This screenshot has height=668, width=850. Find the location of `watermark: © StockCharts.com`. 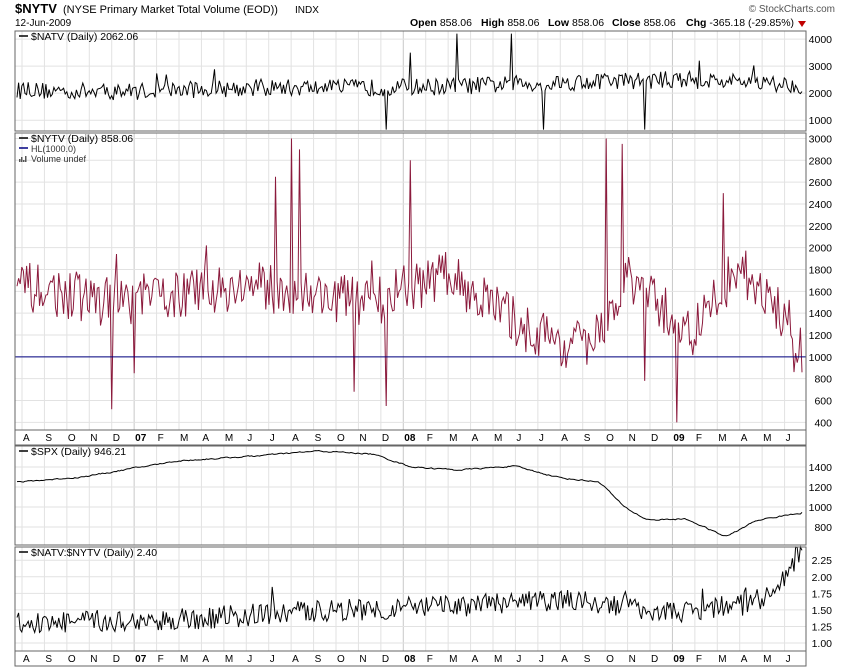

watermark: © StockCharts.com is located at coordinates (792, 9).